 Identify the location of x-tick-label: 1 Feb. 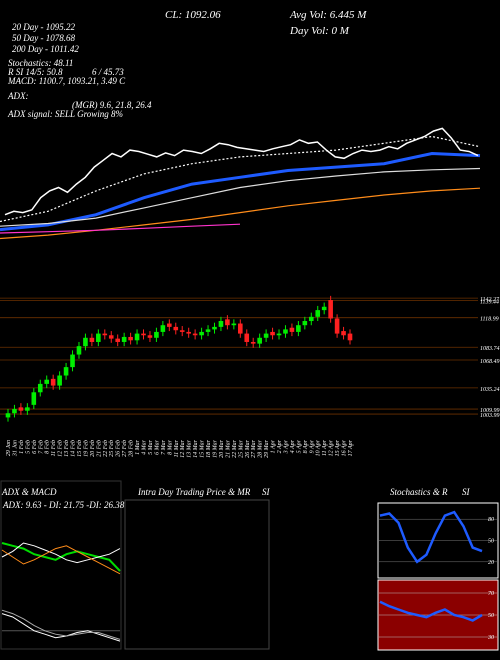
(22, 447).